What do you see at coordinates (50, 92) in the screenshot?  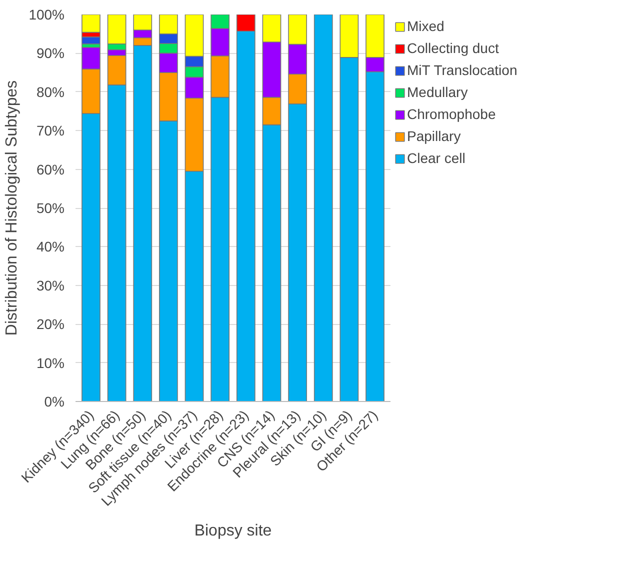 I see `y-tick-label: 80%` at bounding box center [50, 92].